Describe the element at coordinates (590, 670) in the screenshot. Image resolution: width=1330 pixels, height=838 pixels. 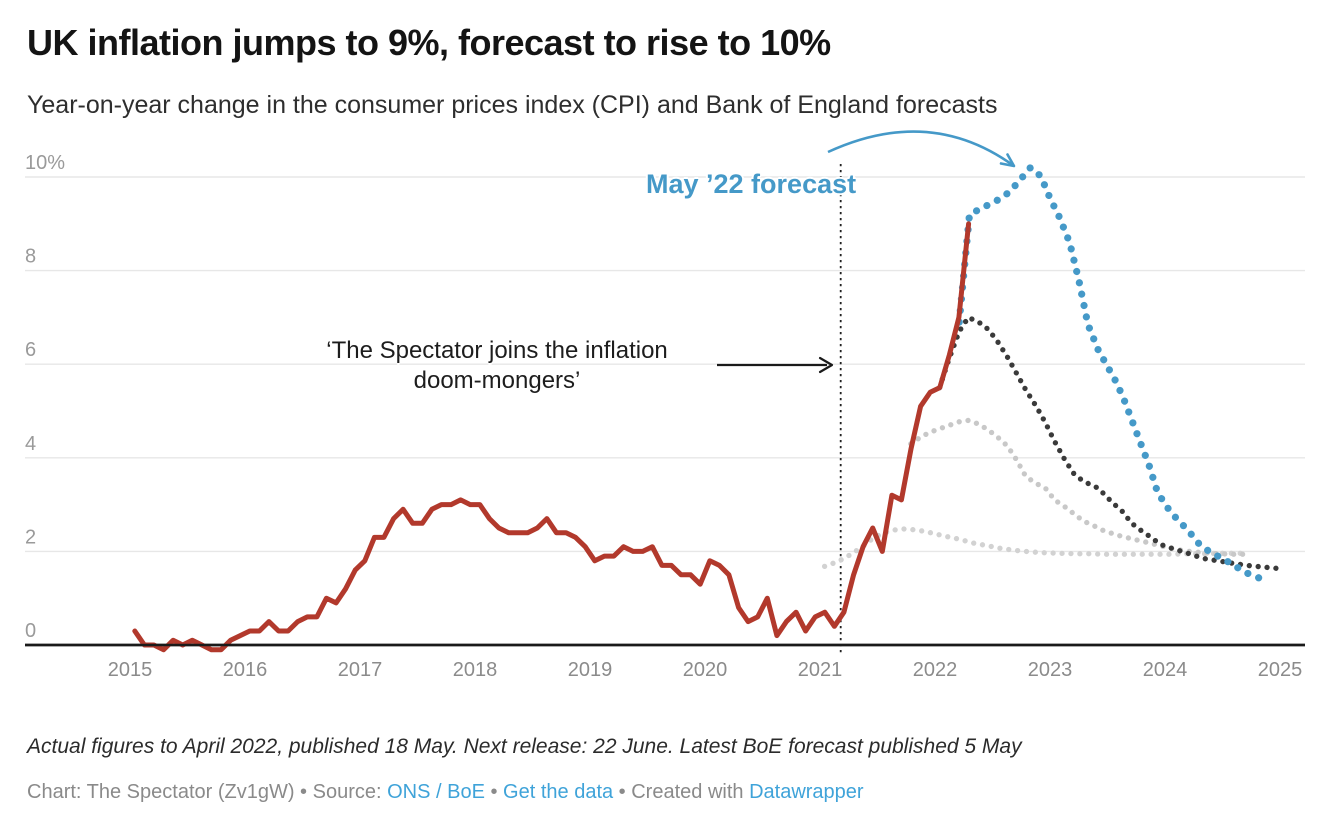
I see `x-tick-label: 2019` at that location.